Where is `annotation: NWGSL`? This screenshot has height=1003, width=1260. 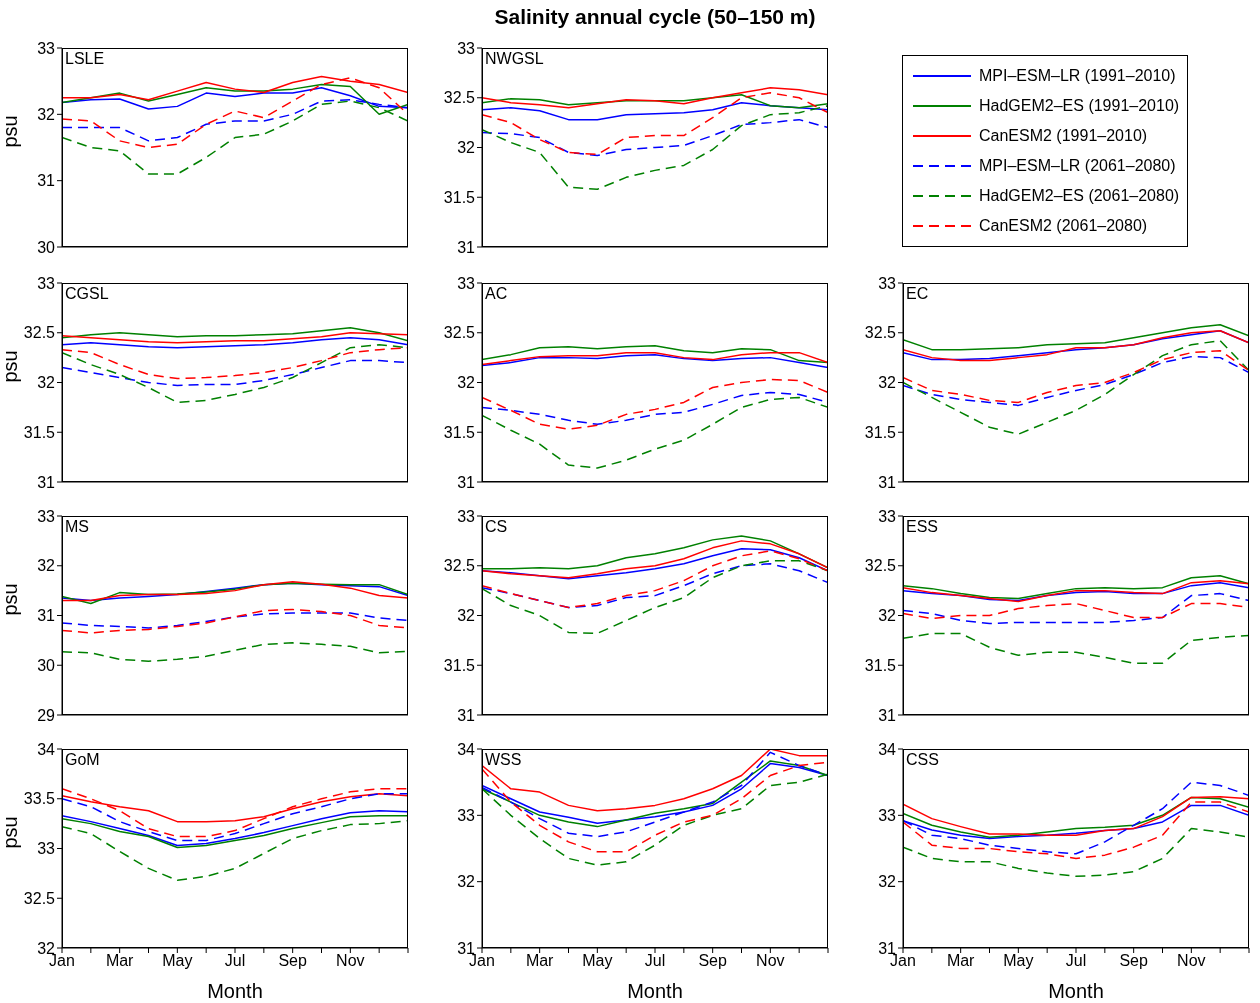 annotation: NWGSL is located at coordinates (514, 59).